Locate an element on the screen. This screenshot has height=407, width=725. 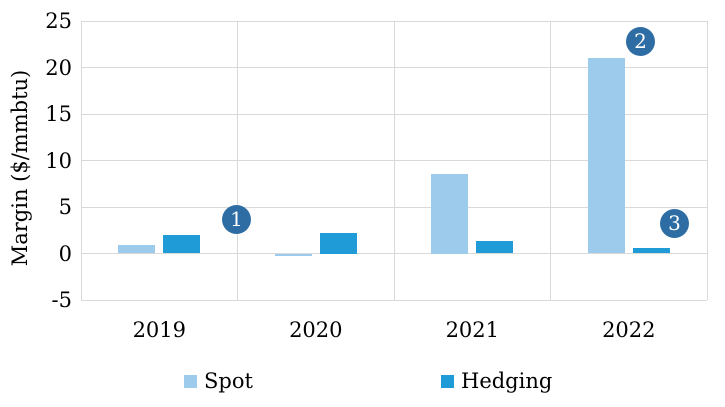
annotation-circle-3: 3 is located at coordinates (674, 223).